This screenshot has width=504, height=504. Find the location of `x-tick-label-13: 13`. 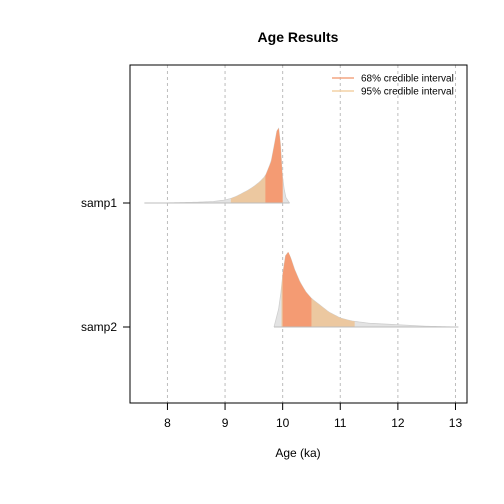

x-tick-label-13: 13 is located at coordinates (456, 423).